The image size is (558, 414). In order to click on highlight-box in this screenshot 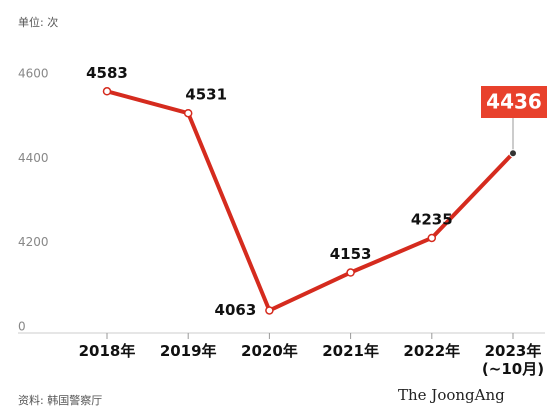, I will do `click(514, 102)`.